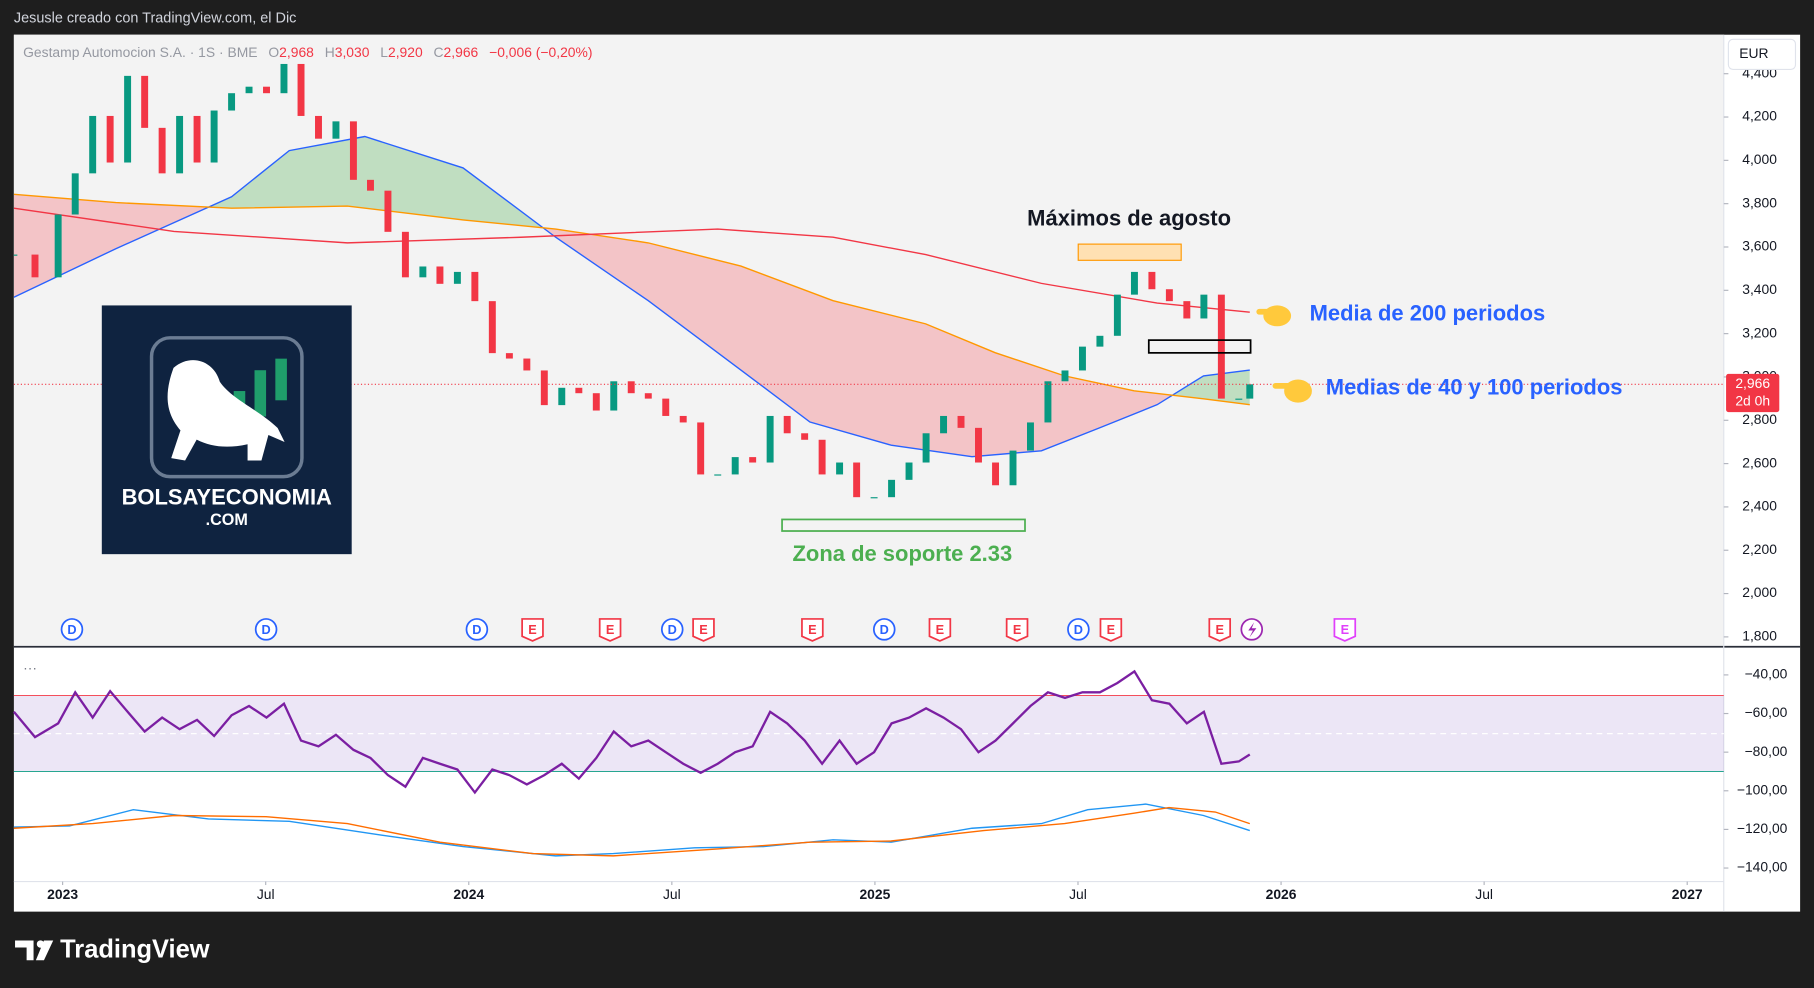 The height and width of the screenshot is (988, 1814). I want to click on y2-tick-label: −60,00, so click(1766, 712).